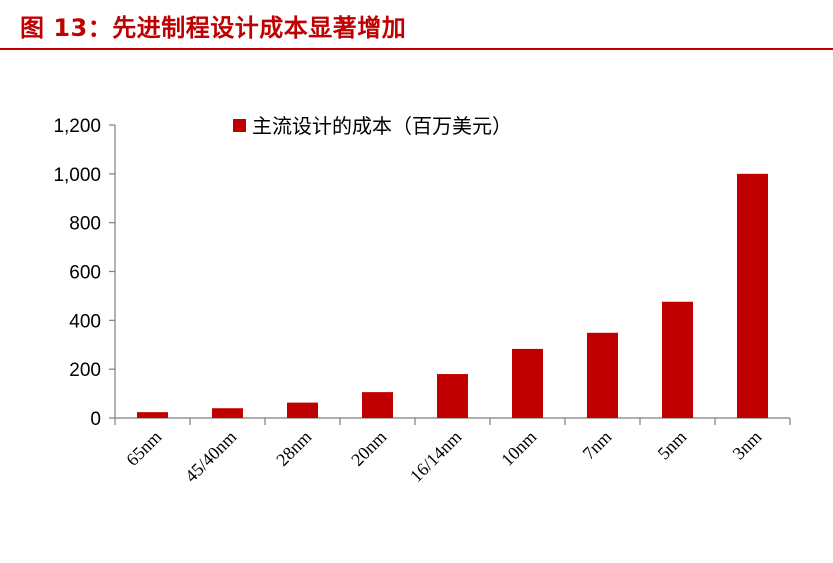  Describe the element at coordinates (382, 126) in the screenshot. I see `legend-label: 主流设计的成本（百万美元）` at that location.